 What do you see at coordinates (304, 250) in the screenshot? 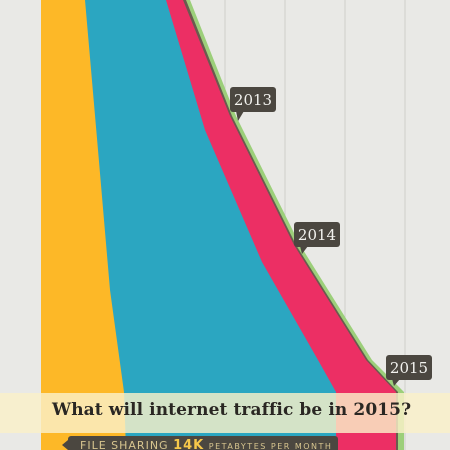
I see `year-tag-pointer-2014` at bounding box center [304, 250].